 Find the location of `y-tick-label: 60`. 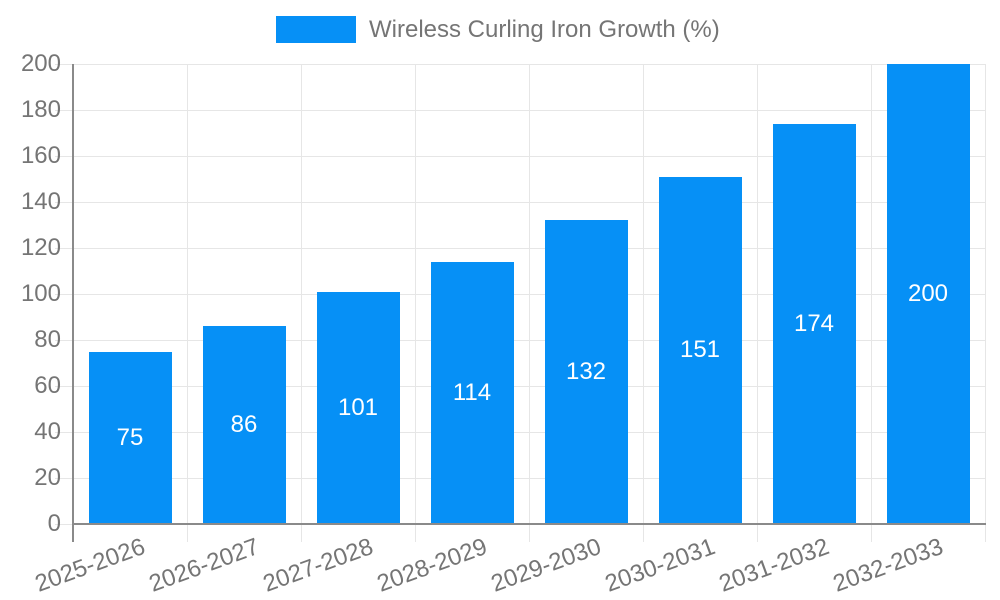

y-tick-label: 60 is located at coordinates (47, 385).